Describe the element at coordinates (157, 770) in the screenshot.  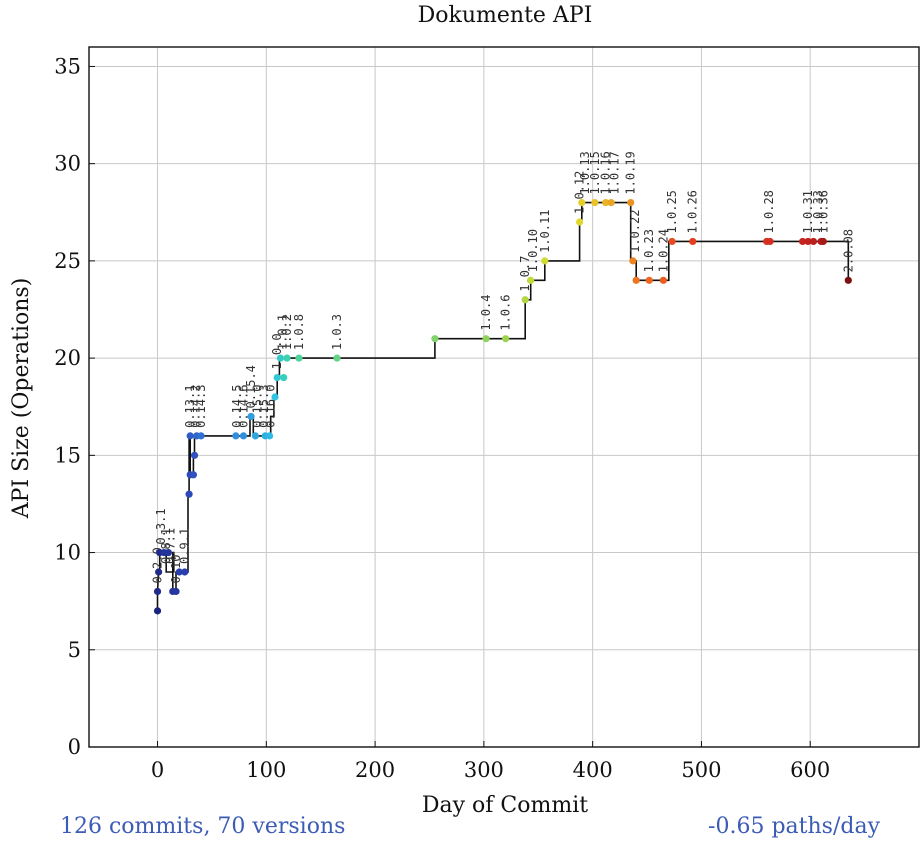
I see `x-tick-label: 0` at that location.